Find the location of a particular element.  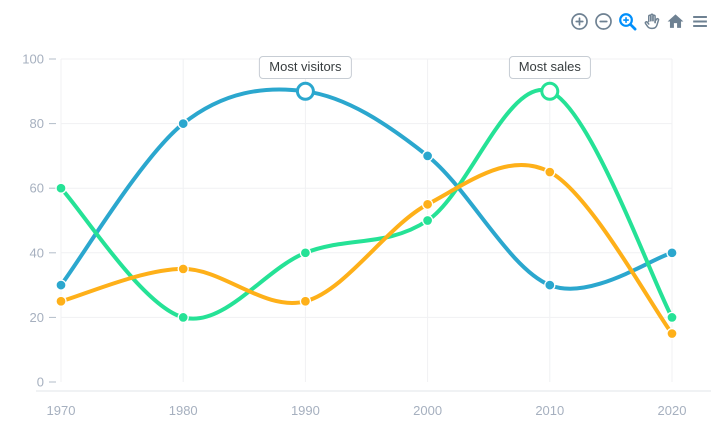

y-axis-label: 100 is located at coordinates (33, 59).